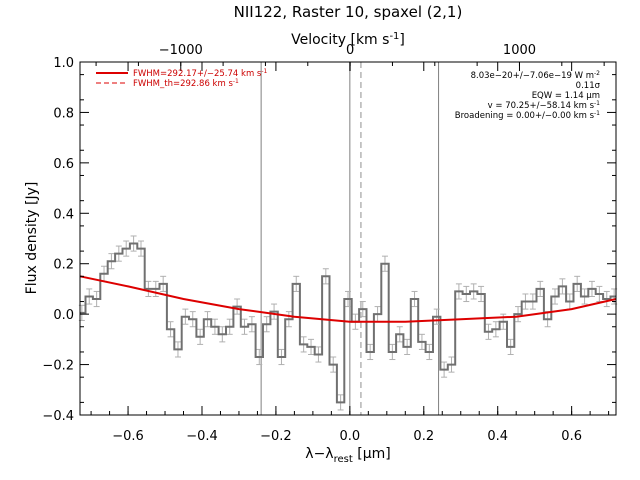 The image size is (640, 480). Describe the element at coordinates (597, 103) in the screenshot. I see `annotation-sup-3: -1` at that location.